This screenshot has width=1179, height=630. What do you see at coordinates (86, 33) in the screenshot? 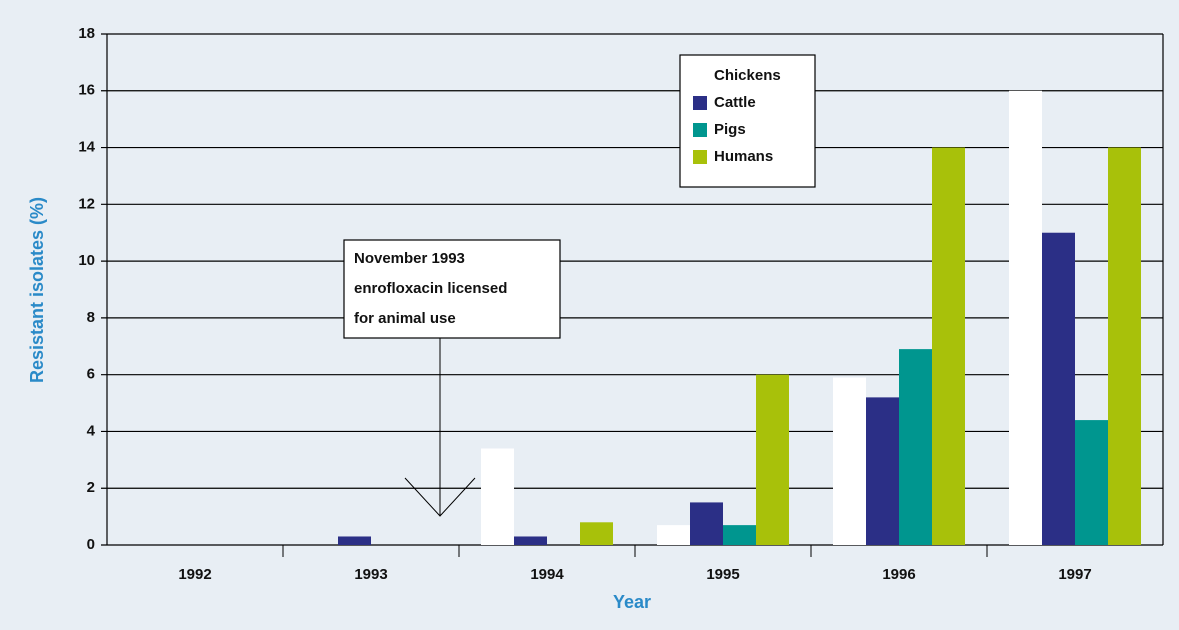
I see `y-tick-label: 18` at bounding box center [86, 33].